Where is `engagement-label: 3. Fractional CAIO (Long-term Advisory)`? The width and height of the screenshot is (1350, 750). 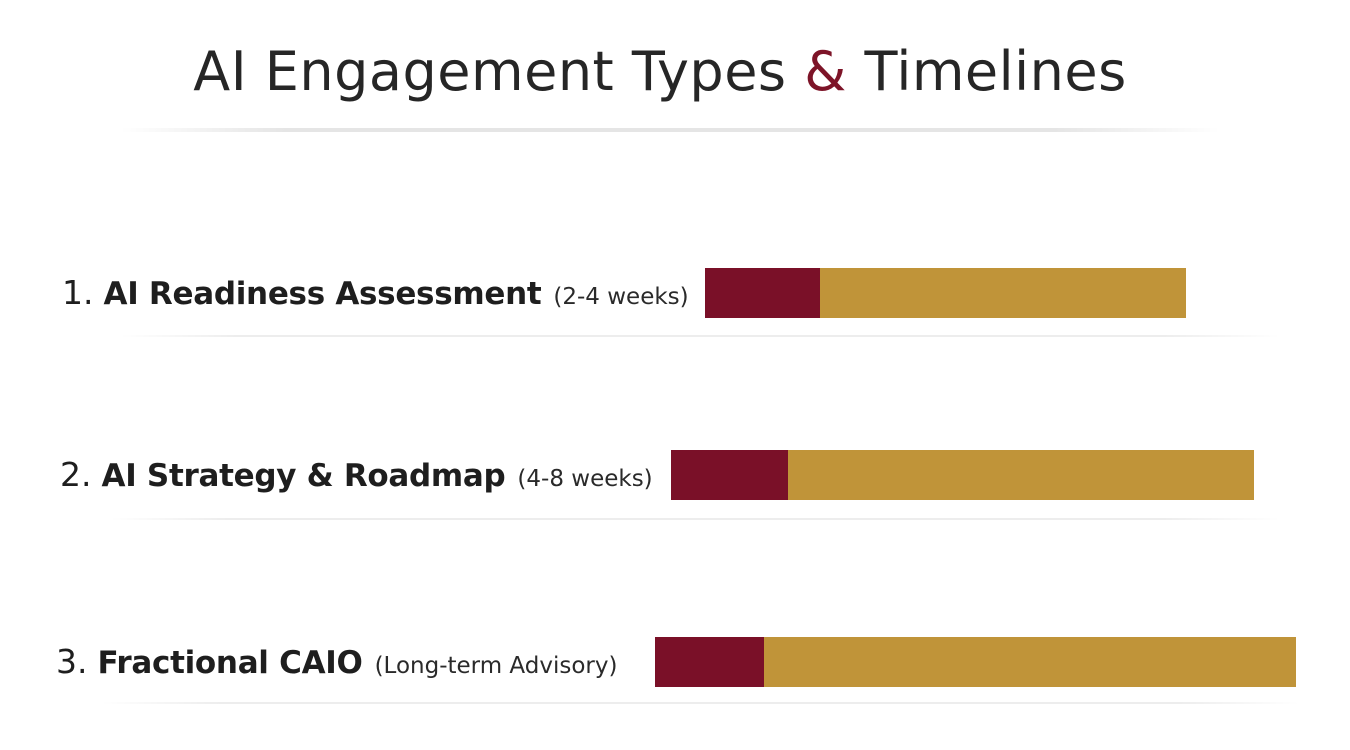 engagement-label: 3. Fractional CAIO (Long-term Advisory) is located at coordinates (336, 662).